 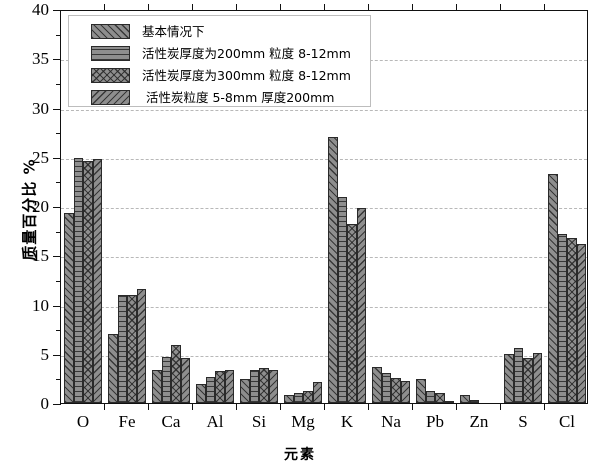 I want to click on x-tick-label: Ca, so click(x=171, y=421).